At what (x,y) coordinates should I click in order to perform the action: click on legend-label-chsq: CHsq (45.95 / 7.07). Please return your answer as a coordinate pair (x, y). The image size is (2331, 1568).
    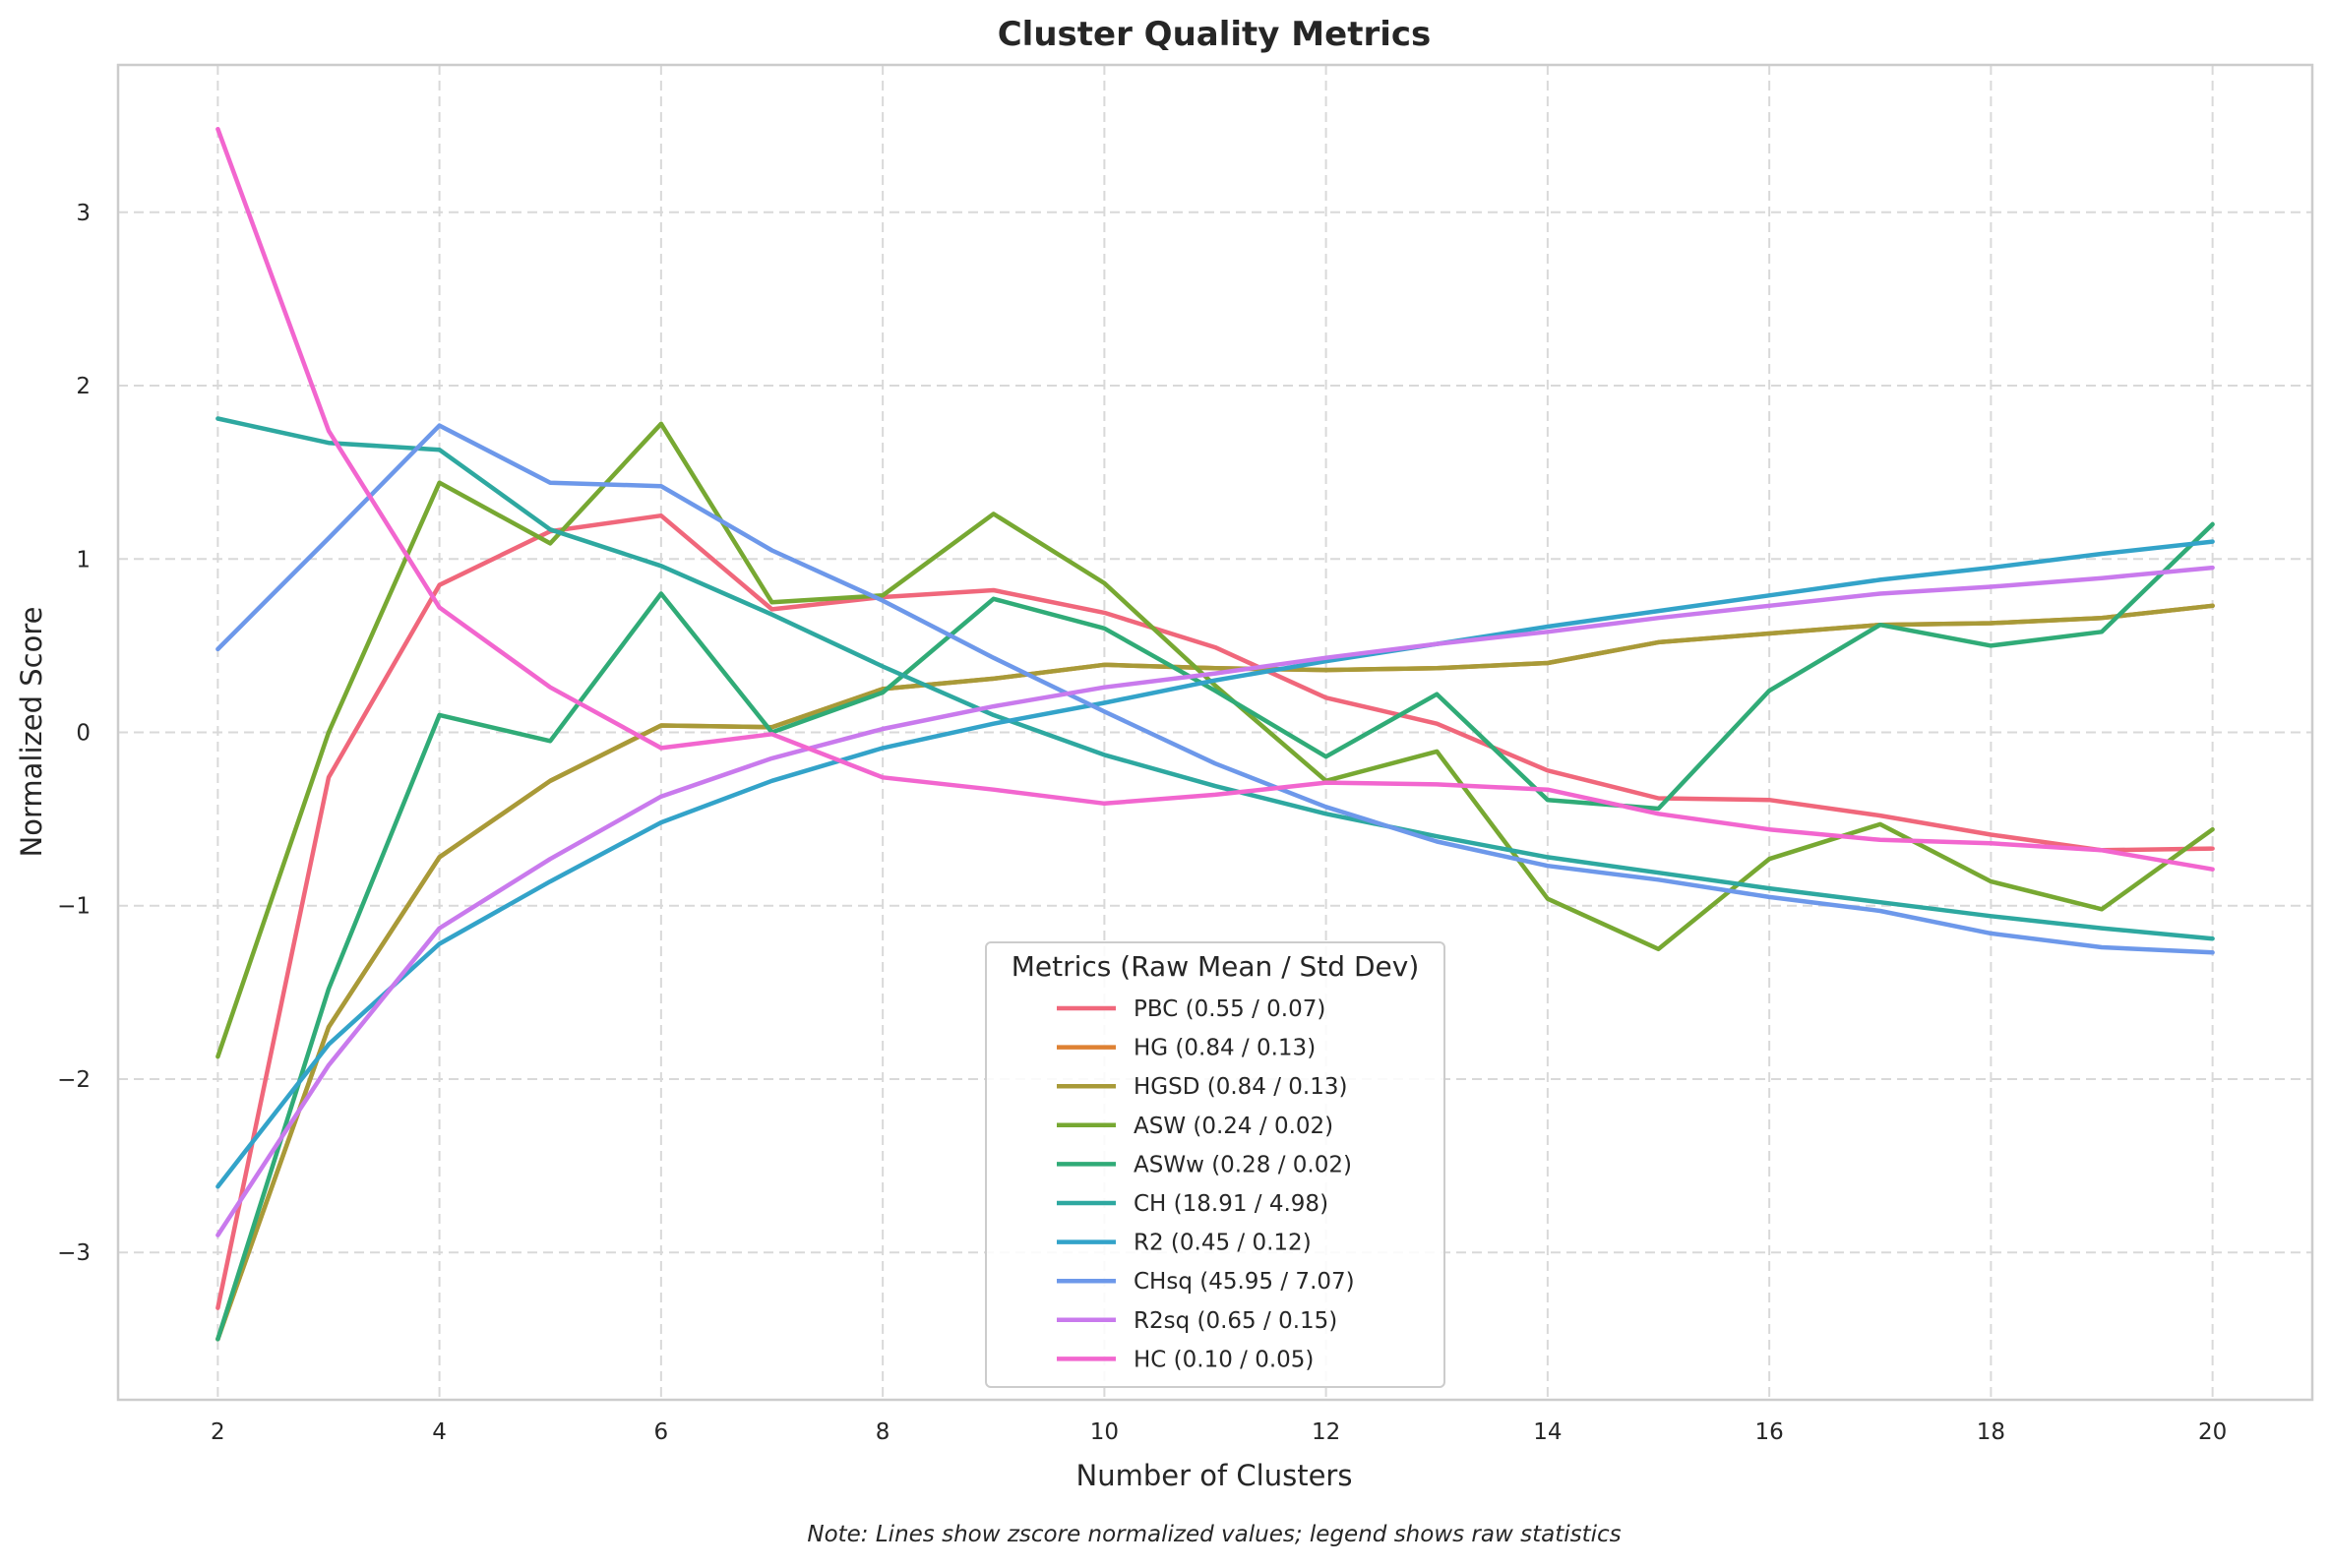
    Looking at the image, I should click on (1244, 1282).